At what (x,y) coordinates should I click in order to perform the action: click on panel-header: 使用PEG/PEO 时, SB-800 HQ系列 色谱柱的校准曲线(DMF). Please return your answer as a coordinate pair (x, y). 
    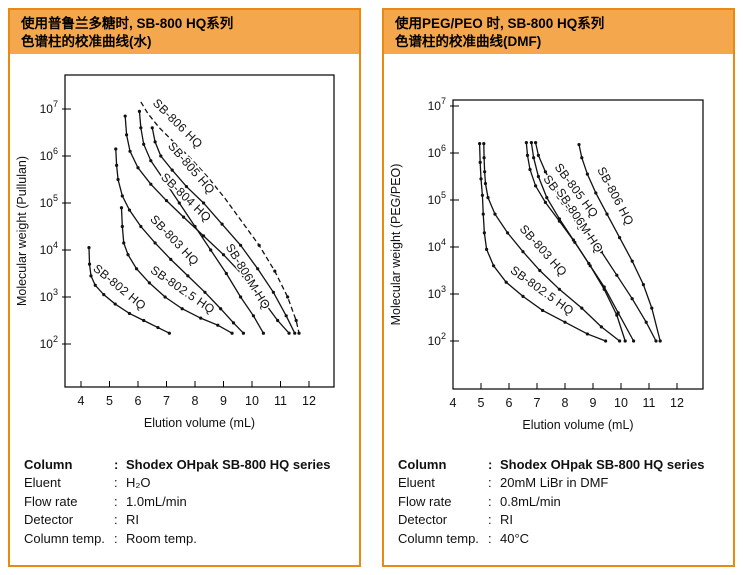
    Looking at the image, I should click on (558, 32).